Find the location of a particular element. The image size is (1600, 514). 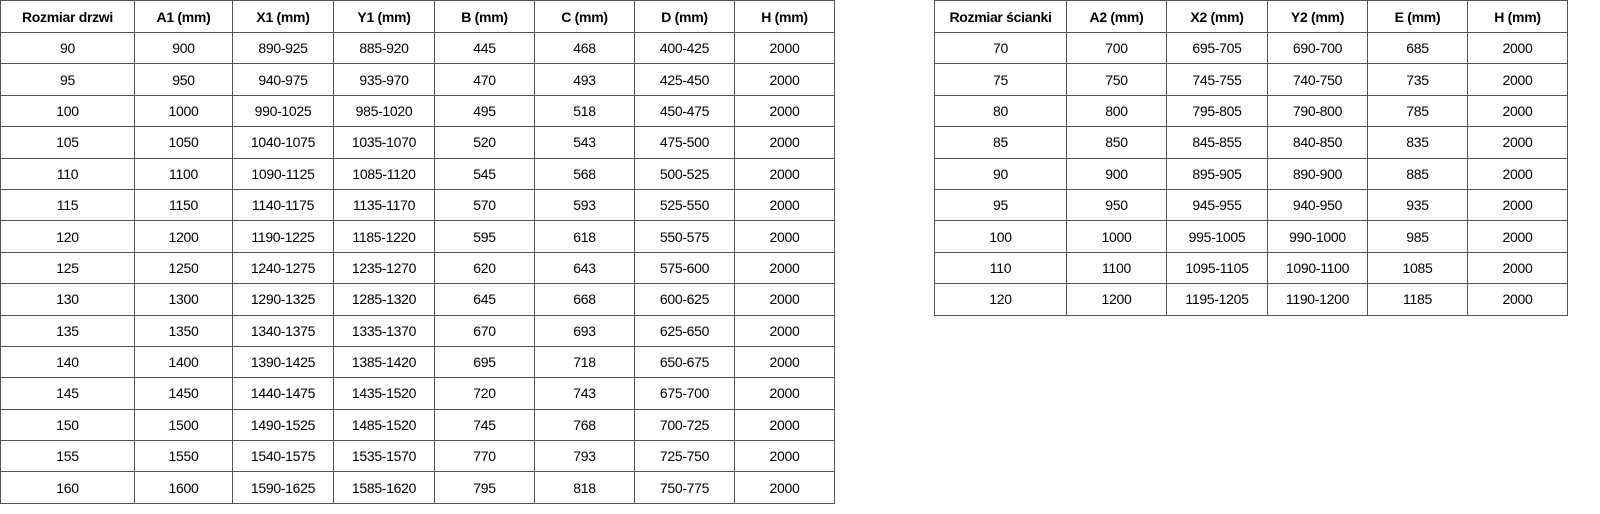

table-cell: 75 is located at coordinates (1000, 79).